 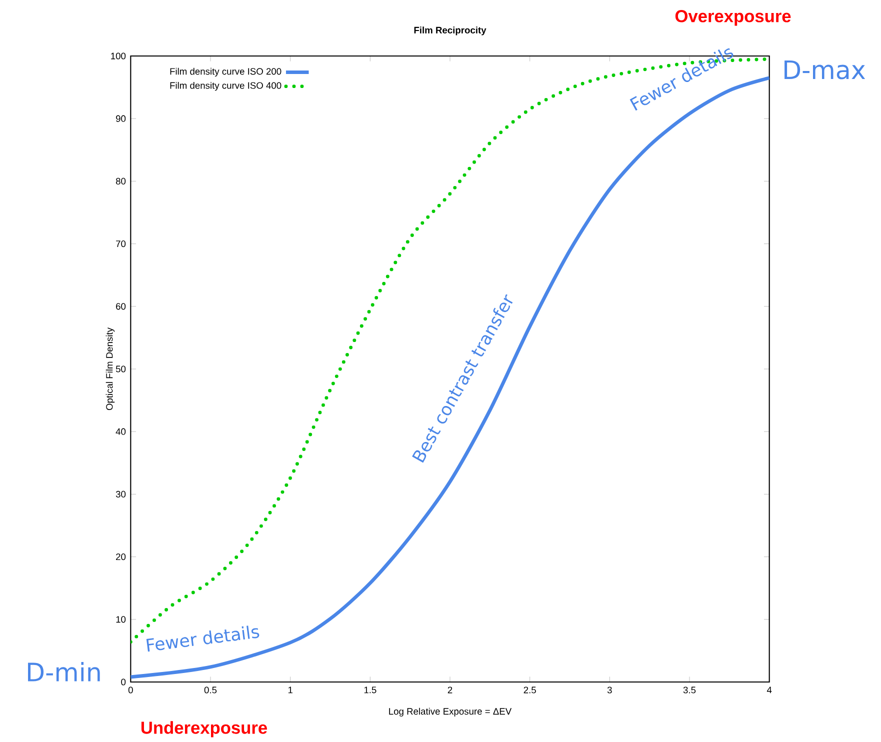 I want to click on x-tick-label: 3.5, so click(x=689, y=690).